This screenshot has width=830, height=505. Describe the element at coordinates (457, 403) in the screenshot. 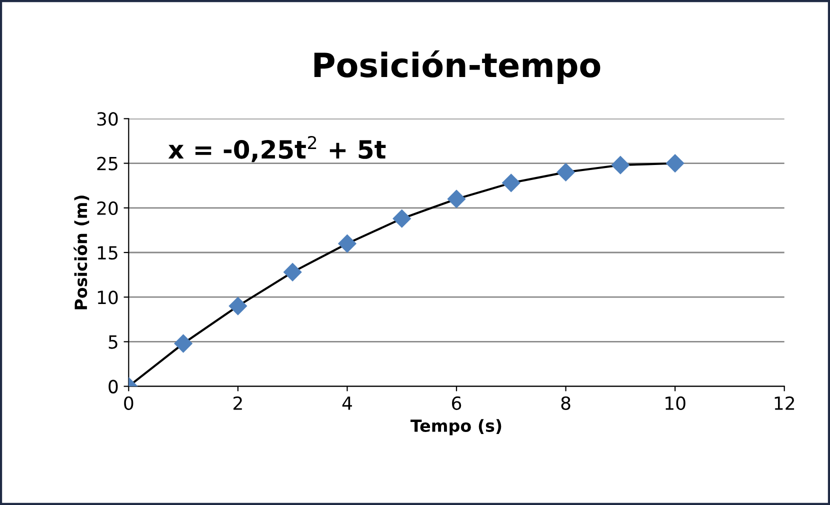

I see `x-tick-label: 6` at that location.